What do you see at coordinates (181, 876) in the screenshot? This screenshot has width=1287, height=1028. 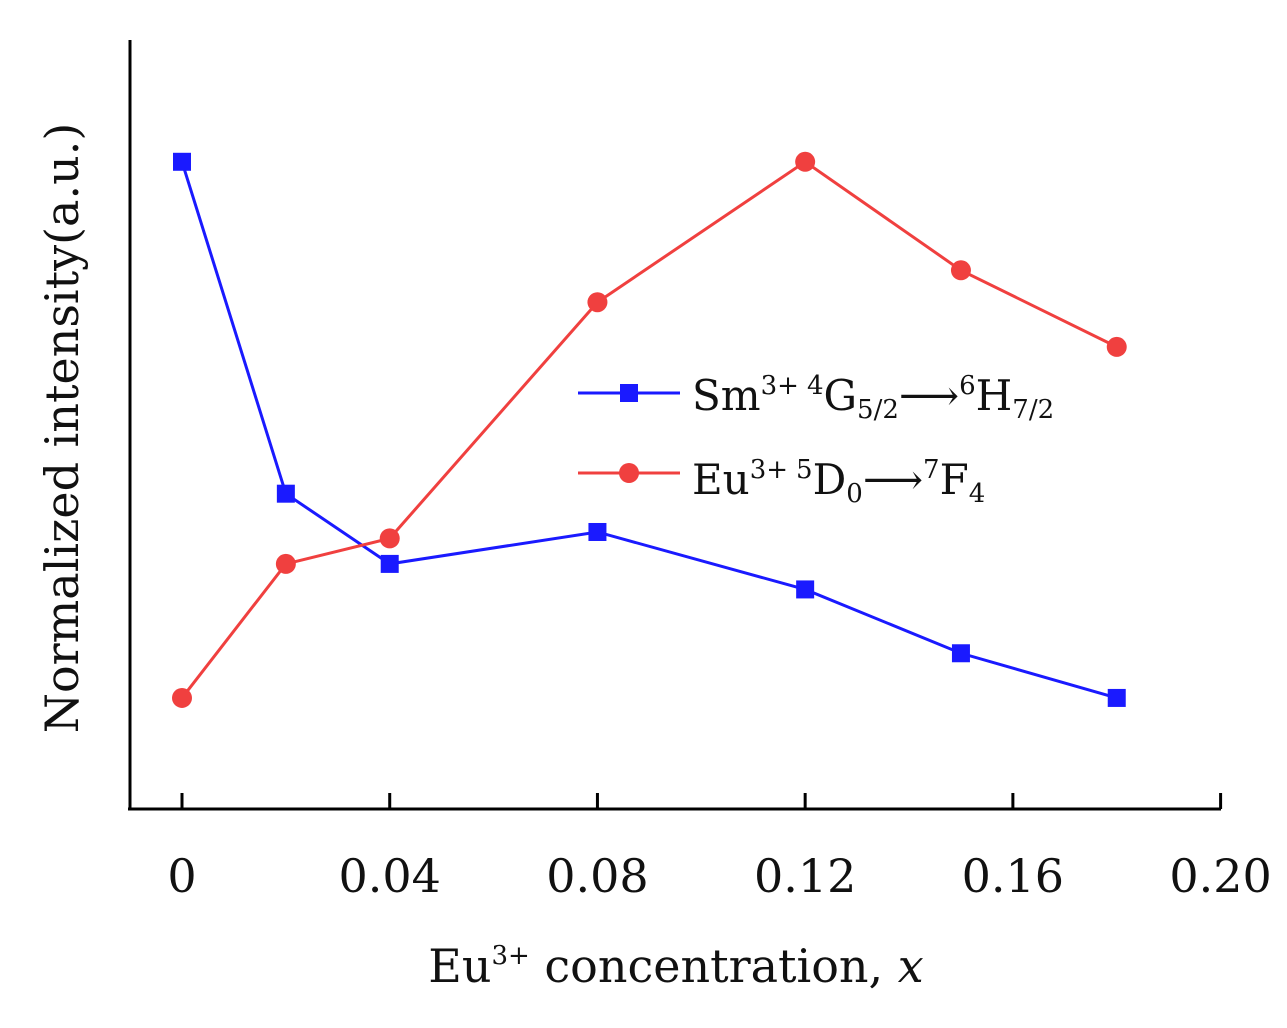 I see `x-tick-label: 0` at bounding box center [181, 876].